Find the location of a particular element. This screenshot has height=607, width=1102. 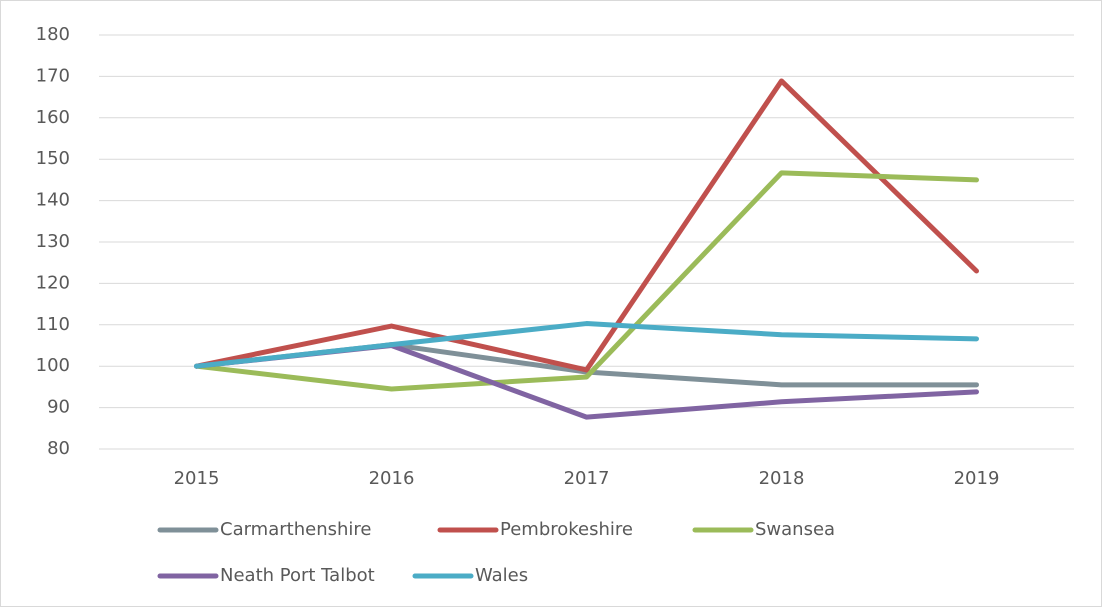

y-tick-label: 150 is located at coordinates (53, 158).